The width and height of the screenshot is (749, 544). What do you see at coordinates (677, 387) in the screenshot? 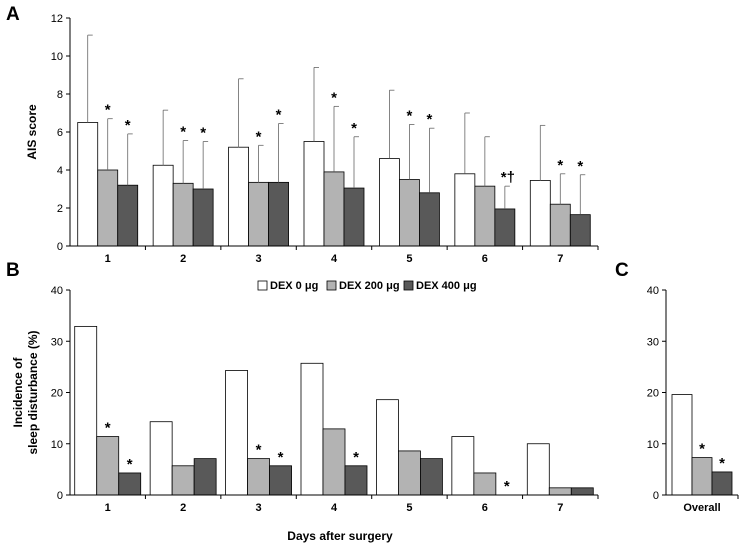
I see `panel-c-overall-chart: C 0 10 20 30 40 * * Overall` at bounding box center [677, 387].